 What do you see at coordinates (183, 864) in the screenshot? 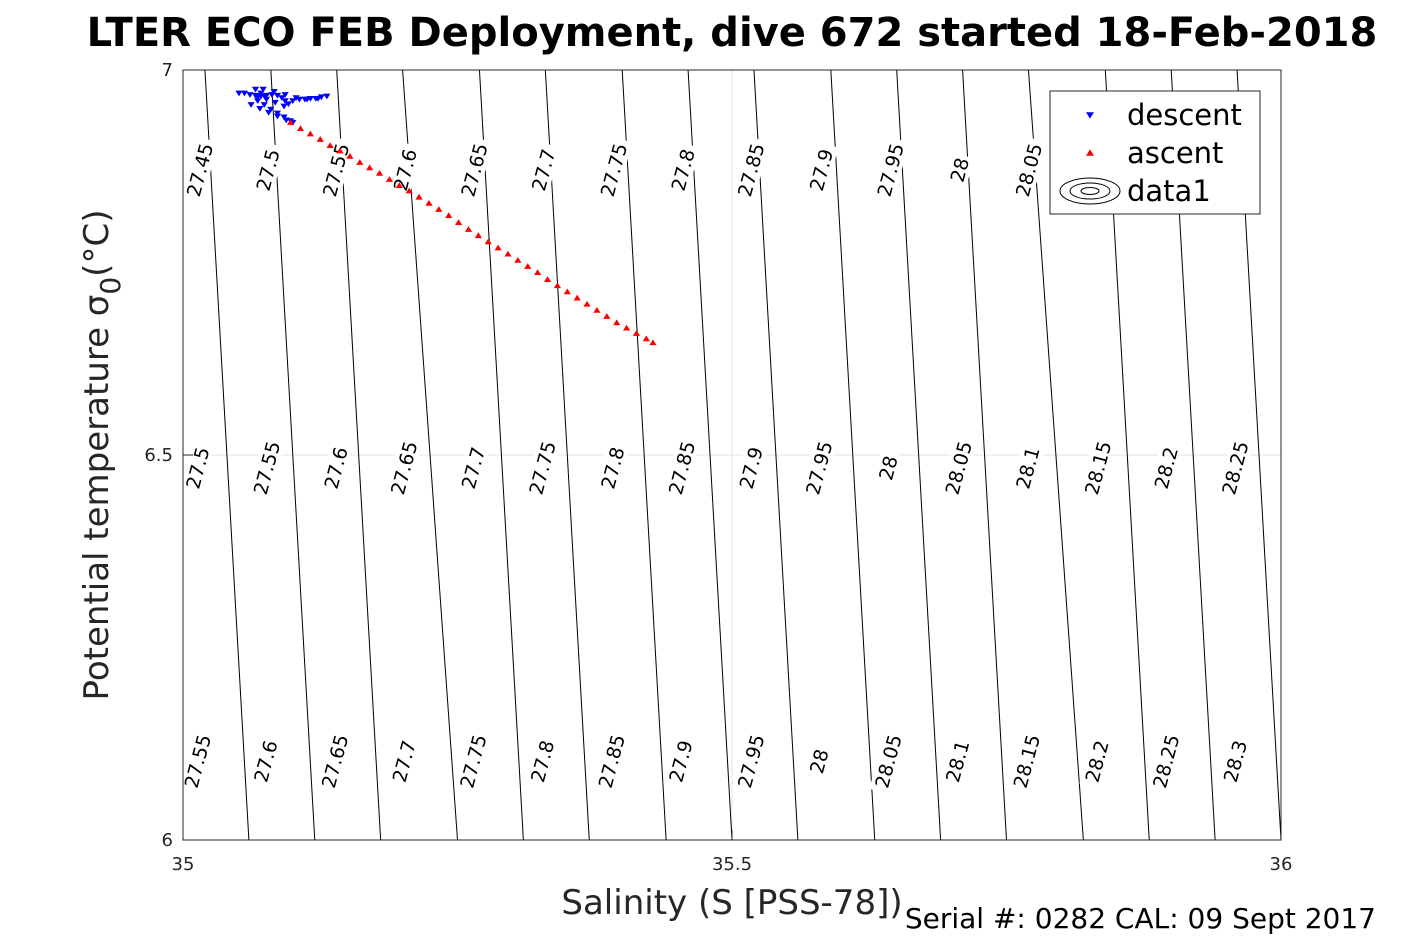
I see `x-tick-label: 35` at bounding box center [183, 864].